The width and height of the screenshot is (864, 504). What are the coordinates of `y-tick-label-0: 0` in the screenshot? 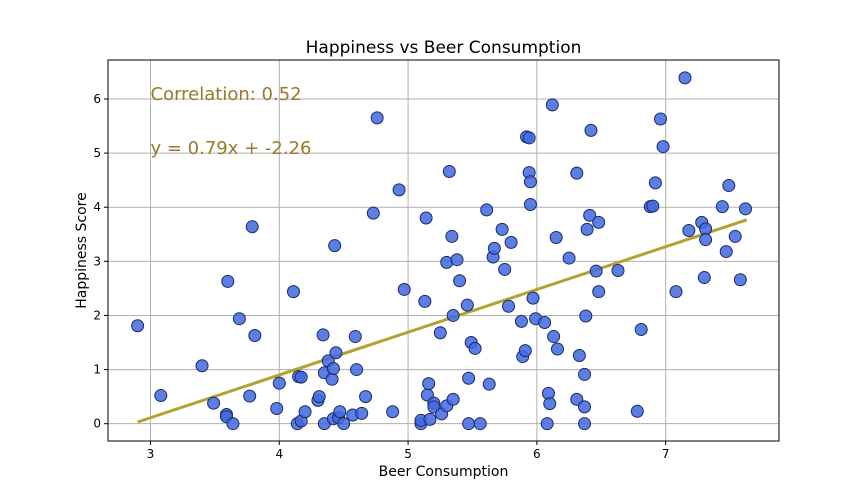 It's located at (97, 424).